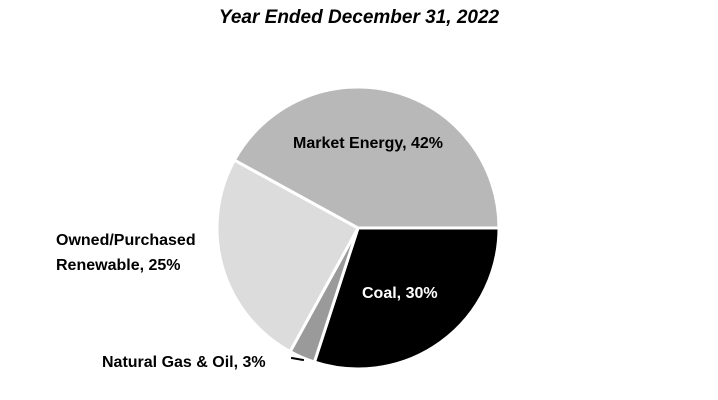  I want to click on chart-title: Year Ended December 31, 2022, so click(359, 17).